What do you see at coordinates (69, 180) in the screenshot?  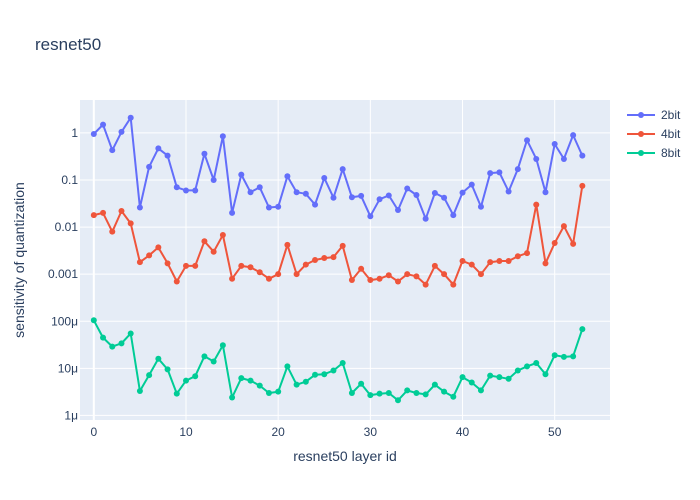 I see `y-tick-label: 0.1` at bounding box center [69, 180].